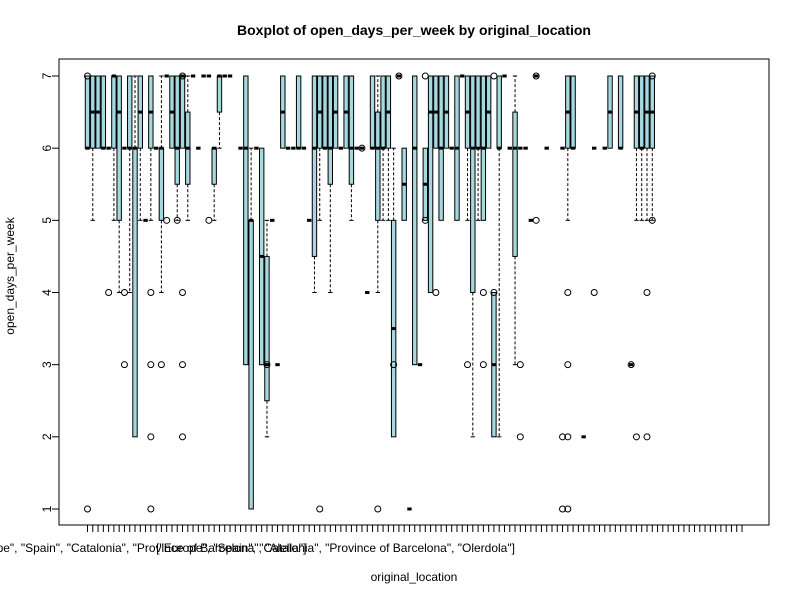 This screenshot has width=800, height=600. Describe the element at coordinates (47, 364) in the screenshot. I see `y-tick-label: 3` at that location.